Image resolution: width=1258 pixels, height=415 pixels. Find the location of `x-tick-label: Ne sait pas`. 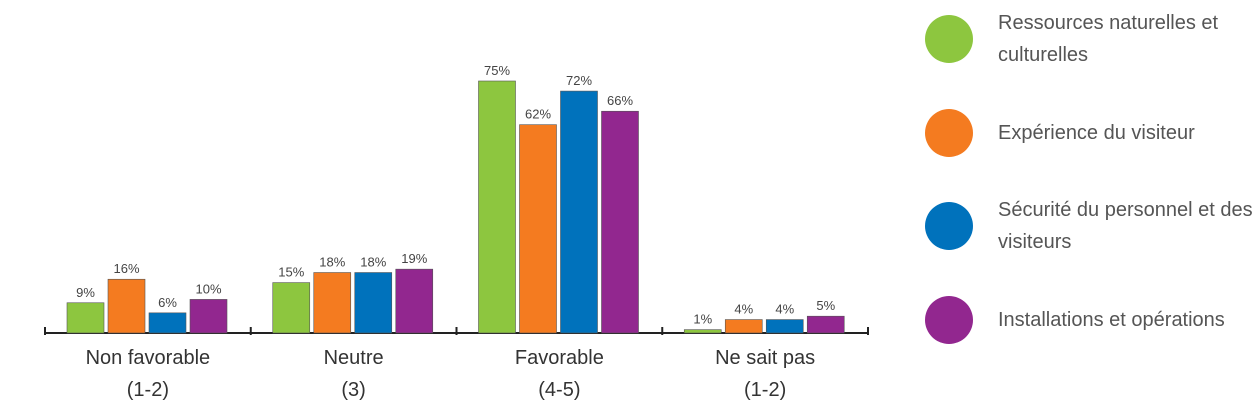

x-tick-label: Ne sait pas is located at coordinates (765, 358).